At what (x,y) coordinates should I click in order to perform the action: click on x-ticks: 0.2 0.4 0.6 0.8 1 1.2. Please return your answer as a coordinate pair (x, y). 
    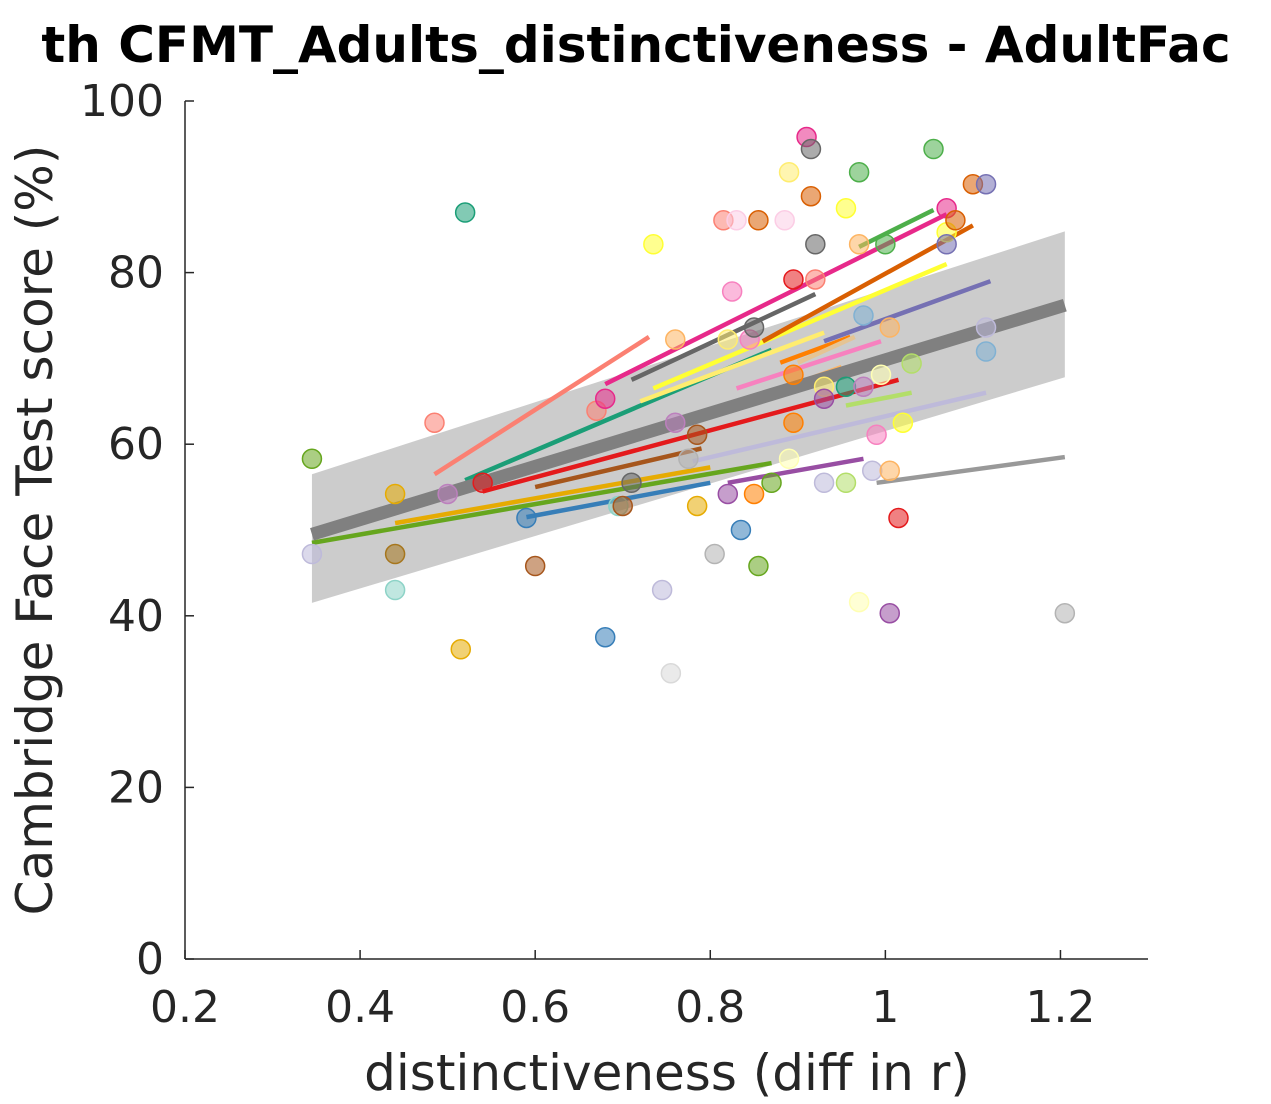
    Looking at the image, I should click on (622, 991).